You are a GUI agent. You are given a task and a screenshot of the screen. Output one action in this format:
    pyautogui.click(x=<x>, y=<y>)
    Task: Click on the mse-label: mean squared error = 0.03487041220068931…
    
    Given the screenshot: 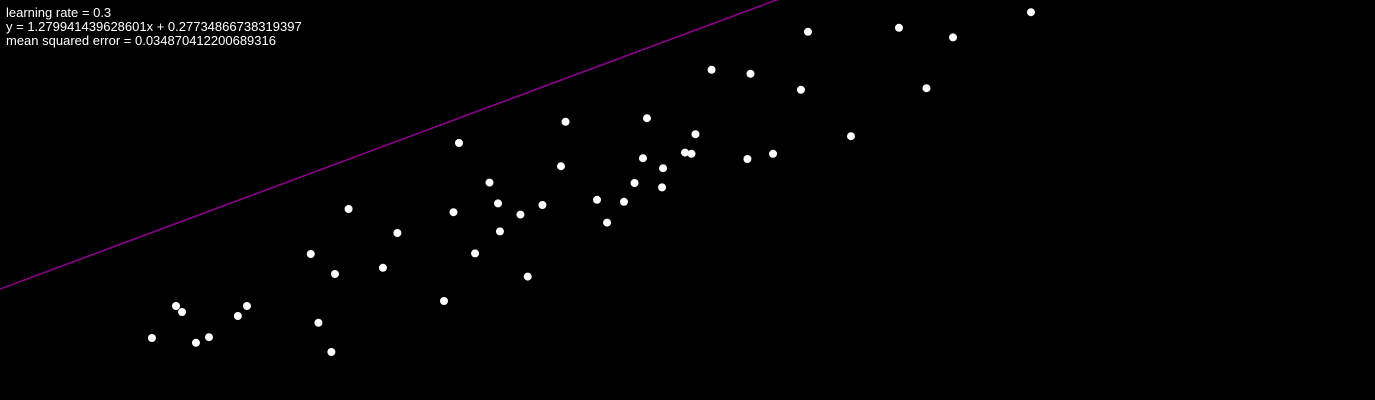 What is the action you would take?
    pyautogui.click(x=141, y=40)
    